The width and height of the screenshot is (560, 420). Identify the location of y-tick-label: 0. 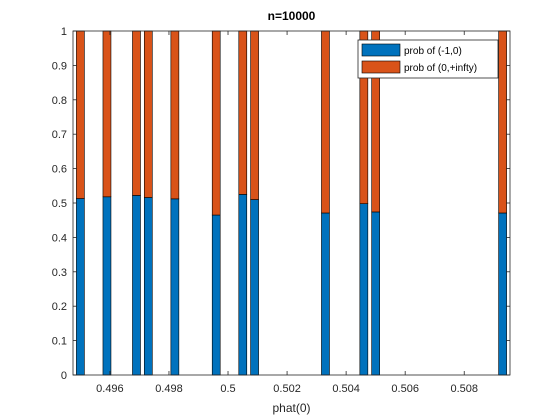
(64, 376).